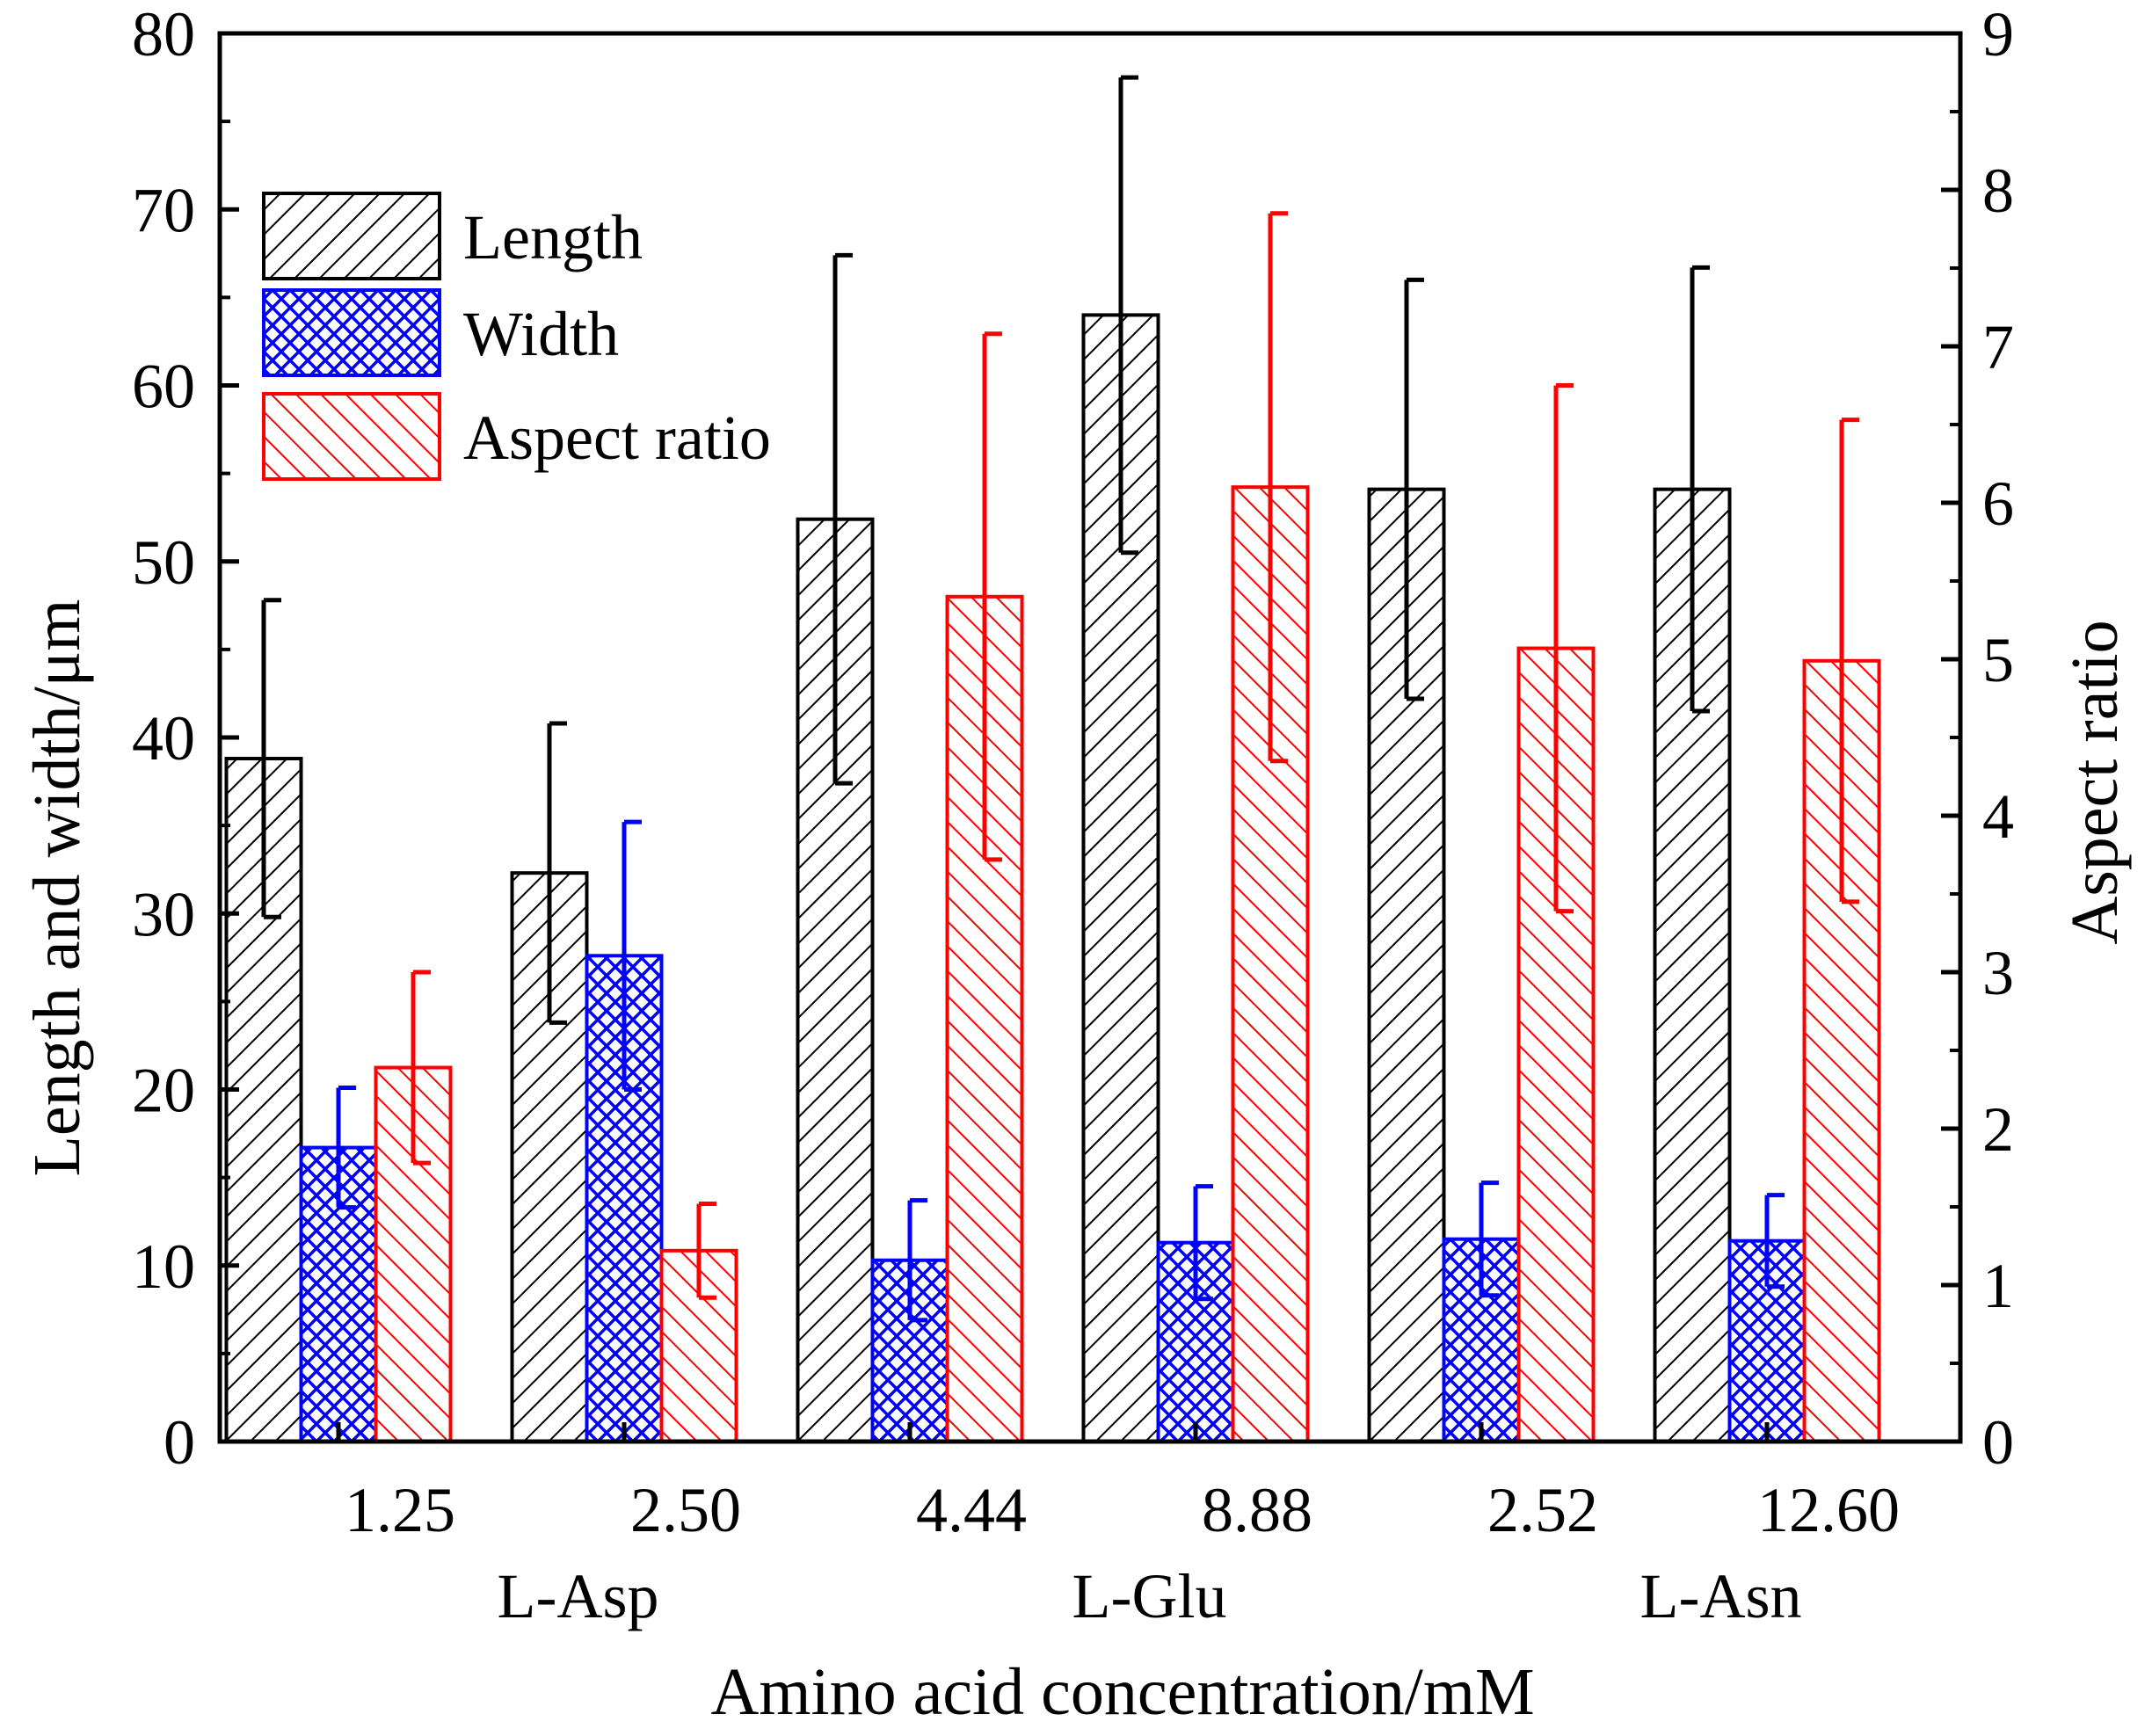 This screenshot has width=2152, height=1736. I want to click on y-tick-label: 10, so click(164, 1266).